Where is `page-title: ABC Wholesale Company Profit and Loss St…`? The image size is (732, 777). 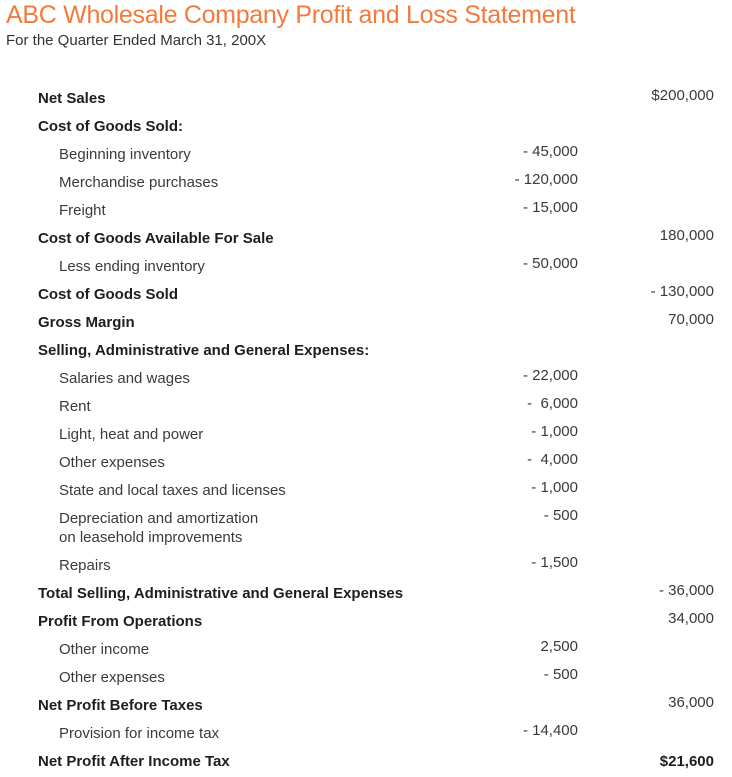 page-title: ABC Wholesale Company Profit and Loss St… is located at coordinates (291, 15).